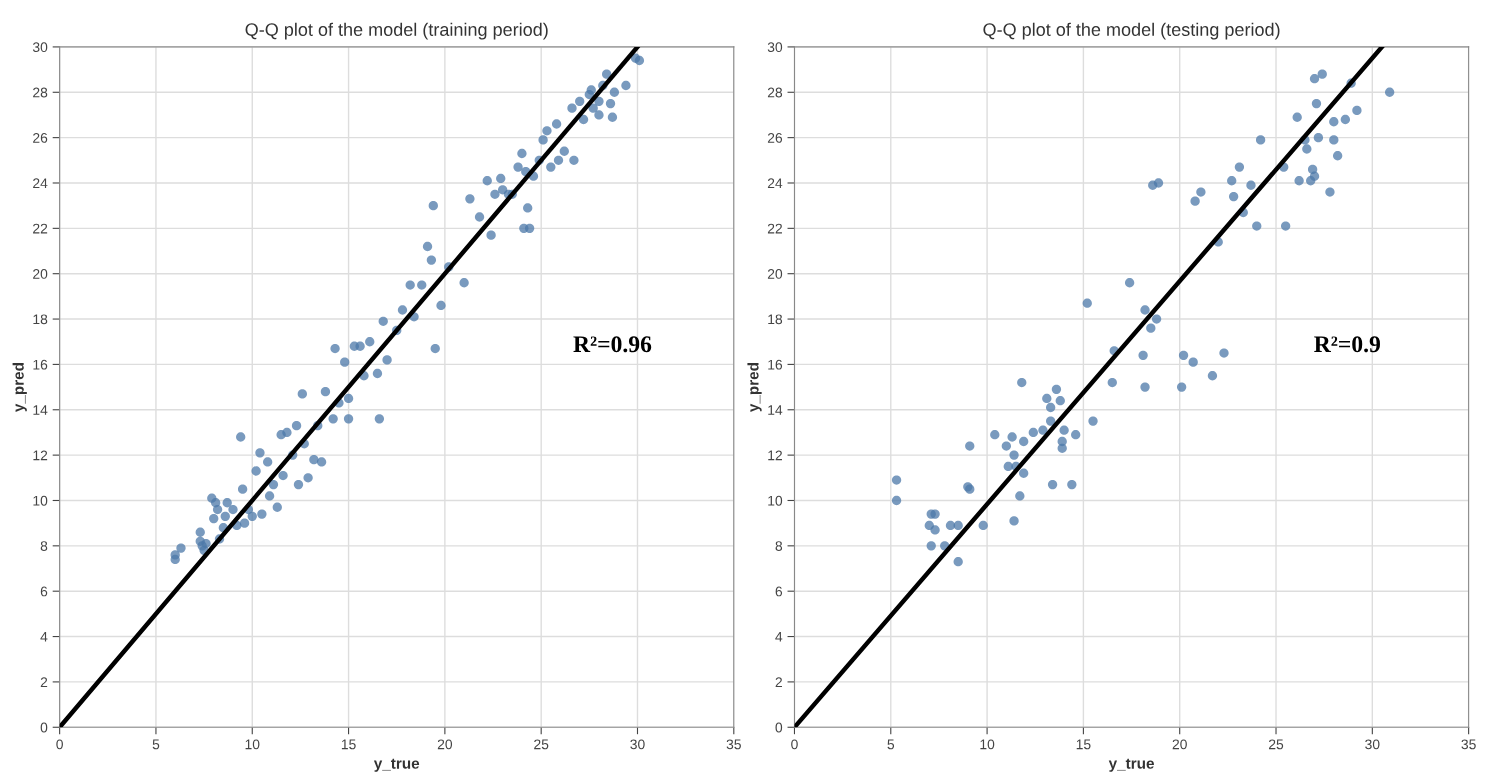  What do you see at coordinates (1131, 31) in the screenshot?
I see `chart-title: Q-Q plot of the model (testing period)` at bounding box center [1131, 31].